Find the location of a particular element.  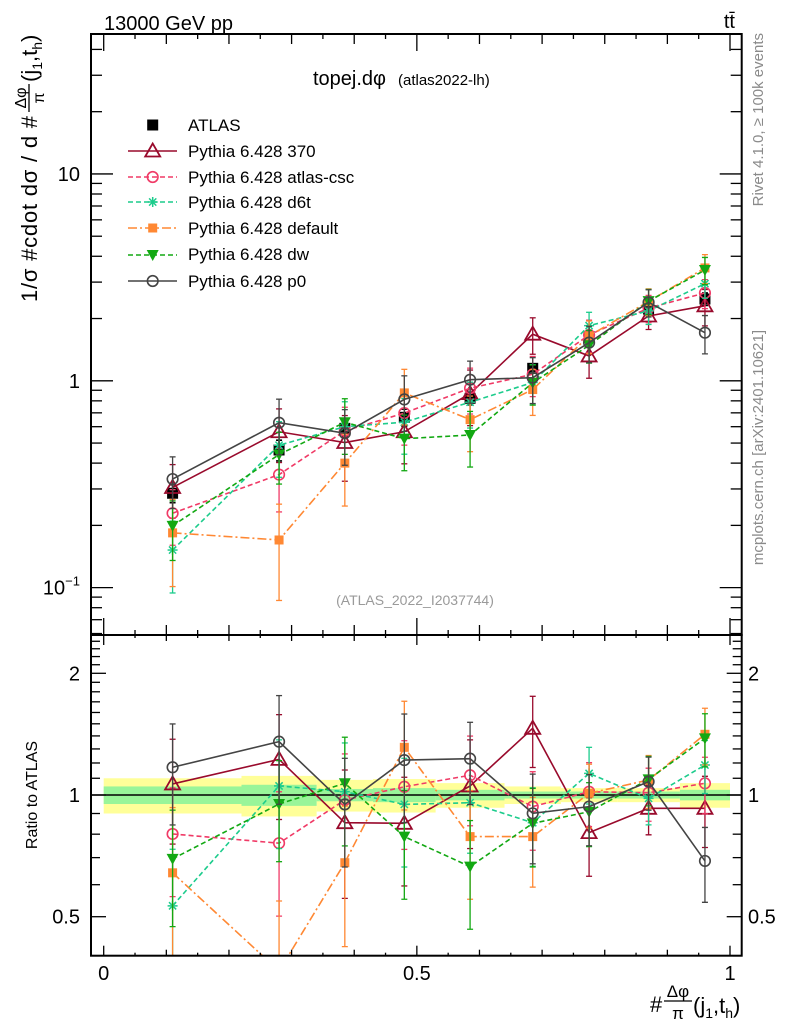

ratio-y-tick-label-right: 0.5 is located at coordinates (762, 918).